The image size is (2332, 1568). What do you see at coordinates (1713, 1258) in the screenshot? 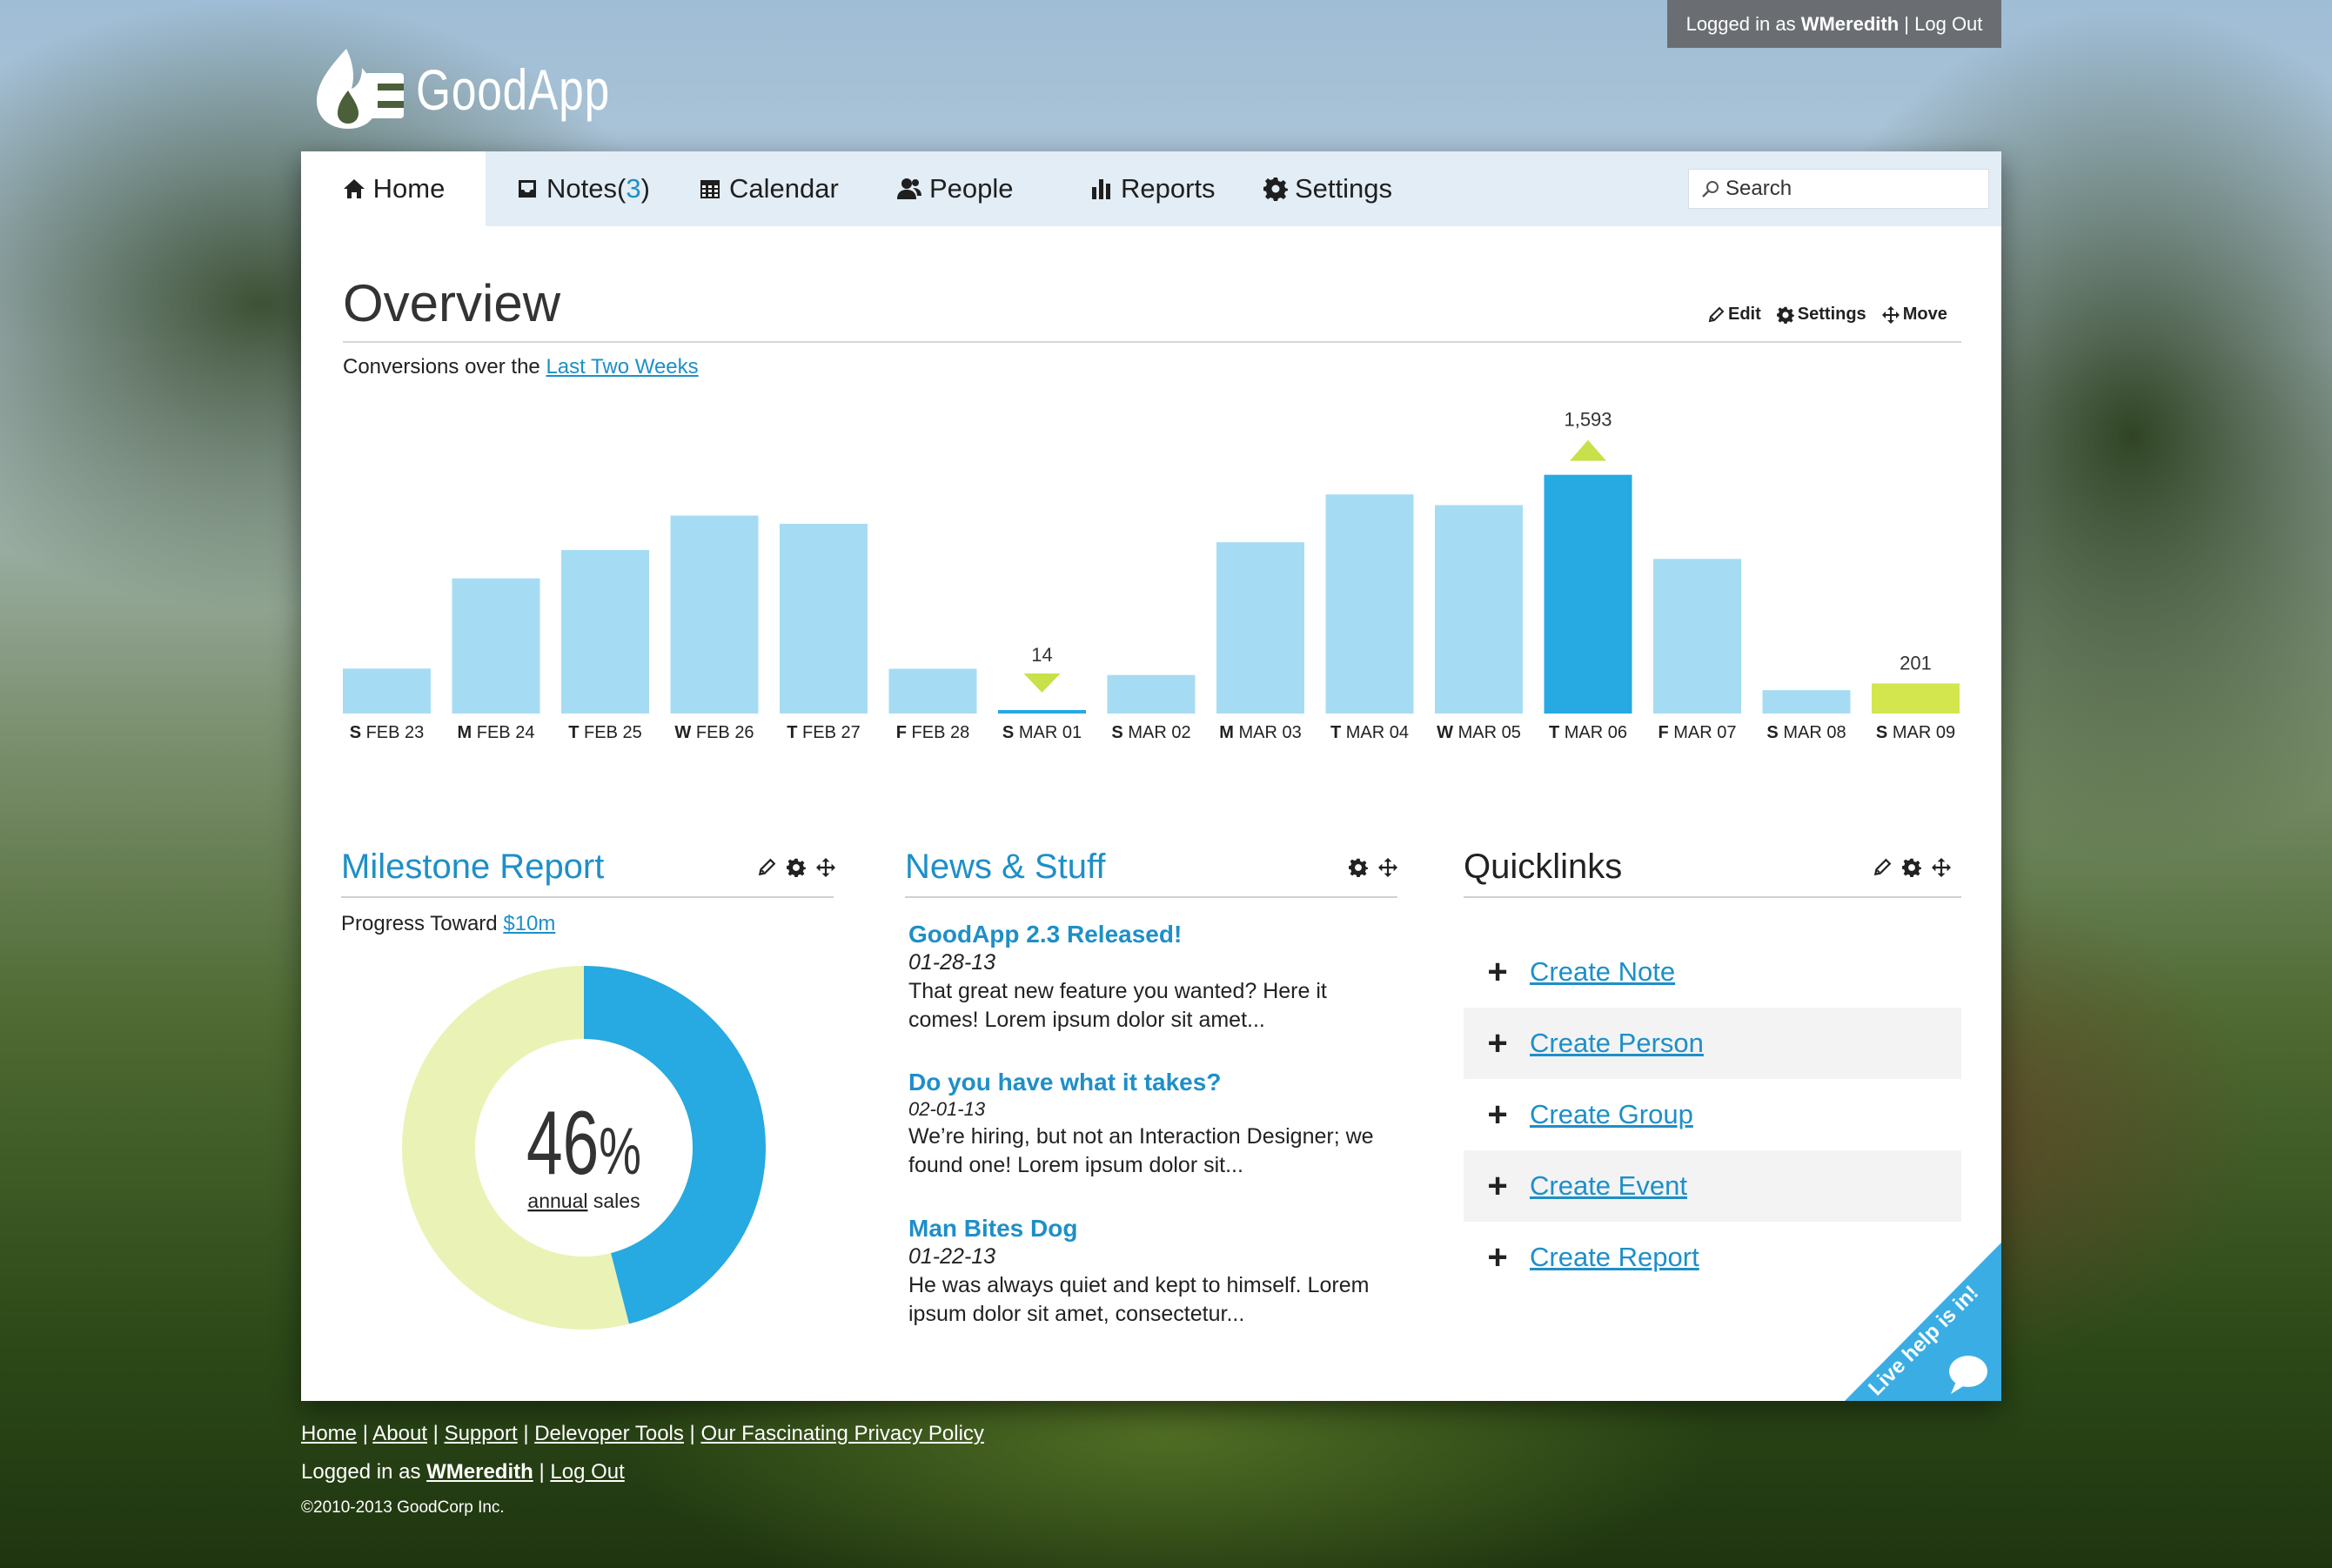
I see `quicklink-item: + Create Report` at bounding box center [1713, 1258].